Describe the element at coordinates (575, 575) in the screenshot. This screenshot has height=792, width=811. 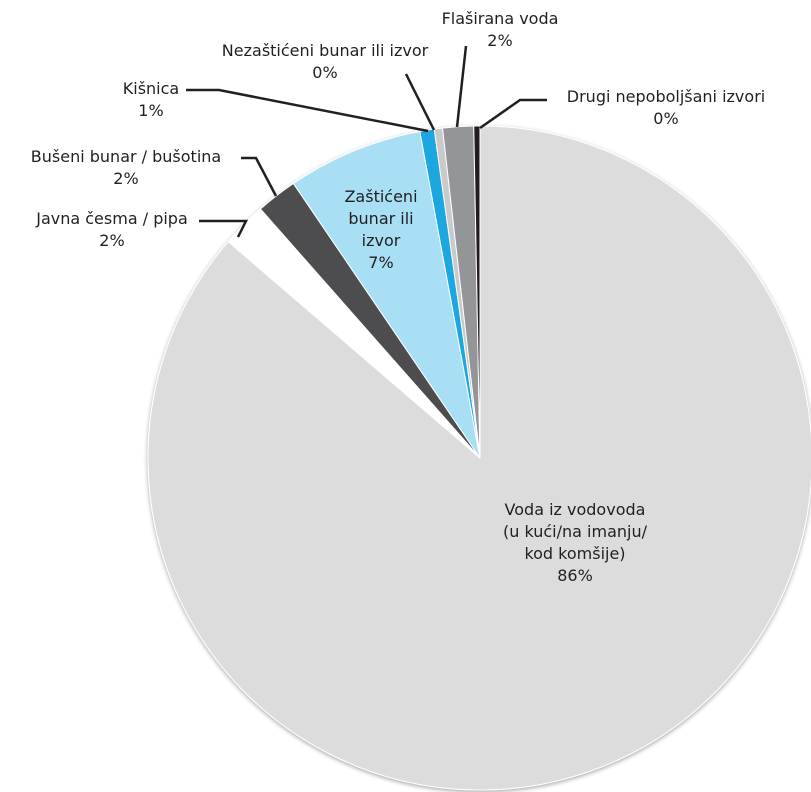
I see `slice-value-label: 86%` at that location.